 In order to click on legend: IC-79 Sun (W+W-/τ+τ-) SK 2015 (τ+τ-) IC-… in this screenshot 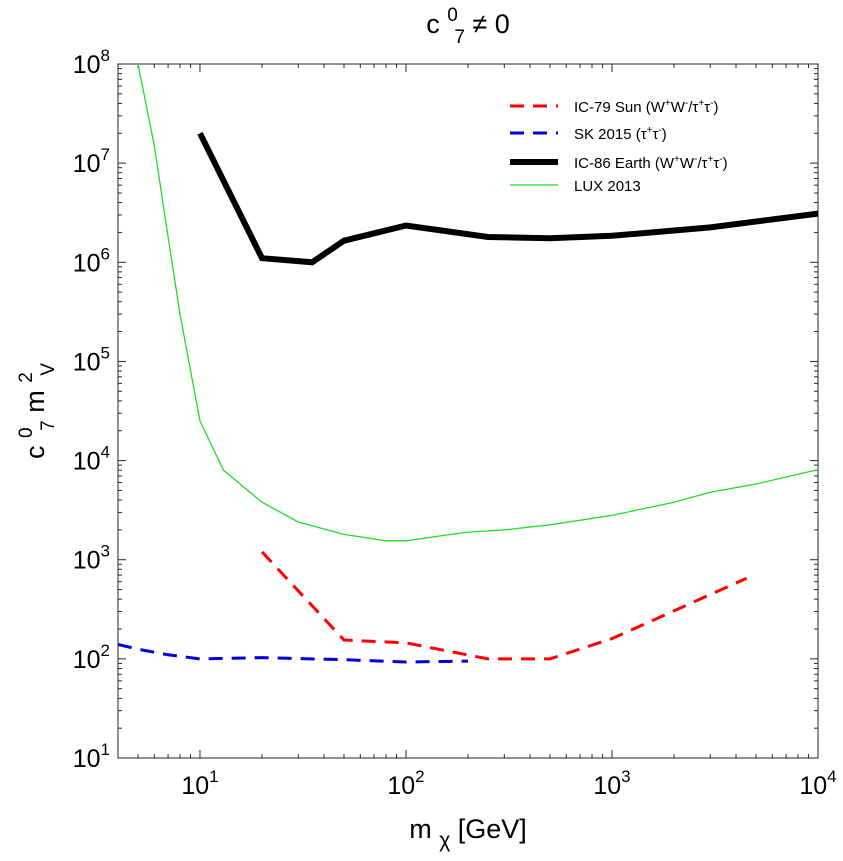, I will do `click(619, 146)`.